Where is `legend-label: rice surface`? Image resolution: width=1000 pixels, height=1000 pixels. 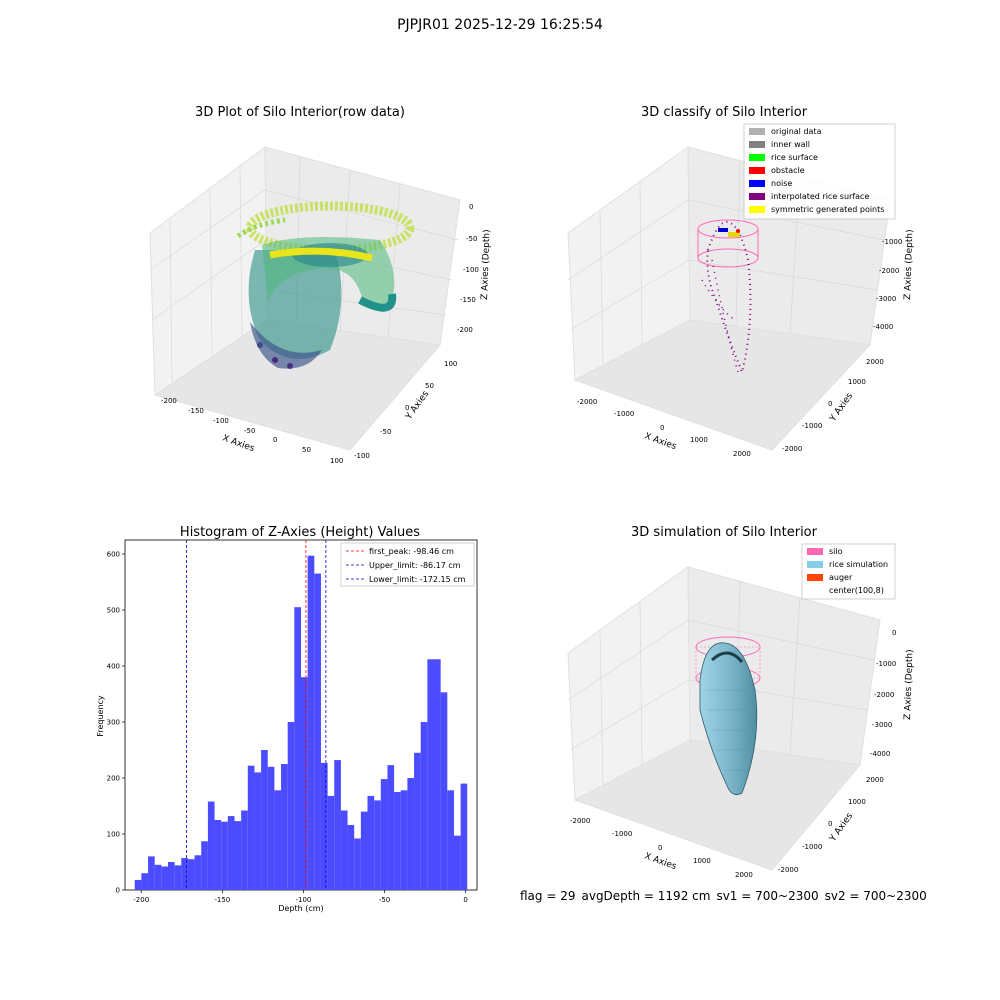 legend-label: rice surface is located at coordinates (794, 157).